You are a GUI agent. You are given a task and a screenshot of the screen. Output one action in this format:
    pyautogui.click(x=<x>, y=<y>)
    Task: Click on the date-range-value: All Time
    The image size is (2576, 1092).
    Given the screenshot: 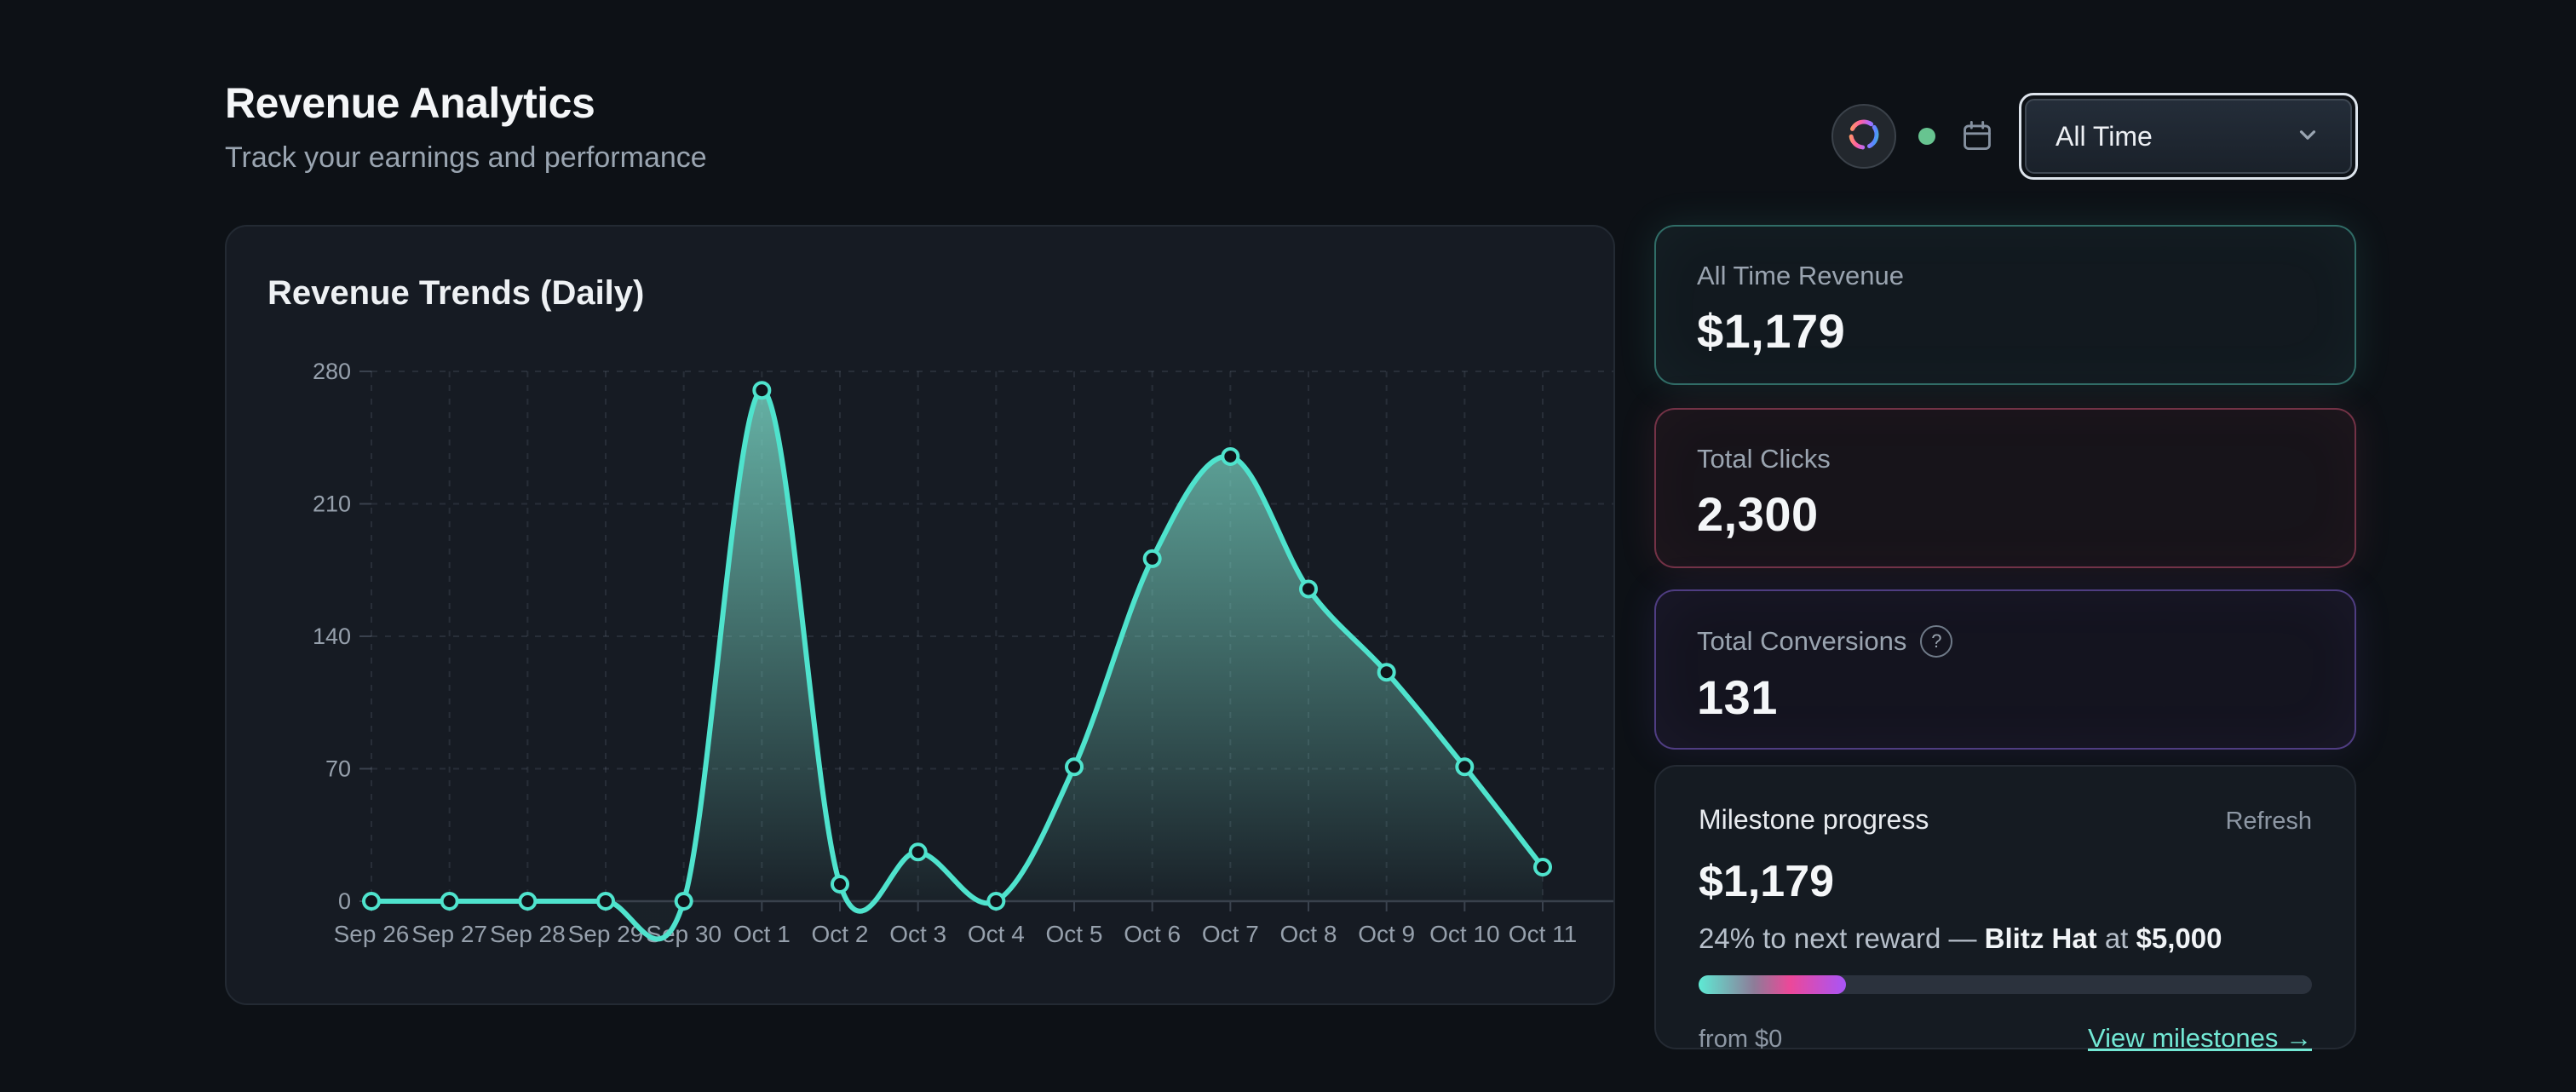 What is the action you would take?
    pyautogui.click(x=2104, y=136)
    